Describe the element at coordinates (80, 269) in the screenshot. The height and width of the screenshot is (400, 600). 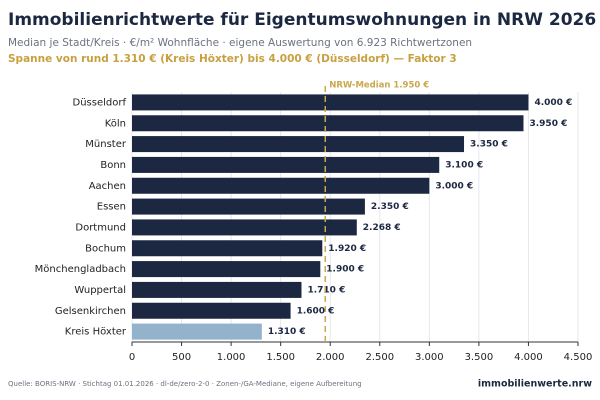
I see `y-tick-label: Mönchengladbach` at that location.